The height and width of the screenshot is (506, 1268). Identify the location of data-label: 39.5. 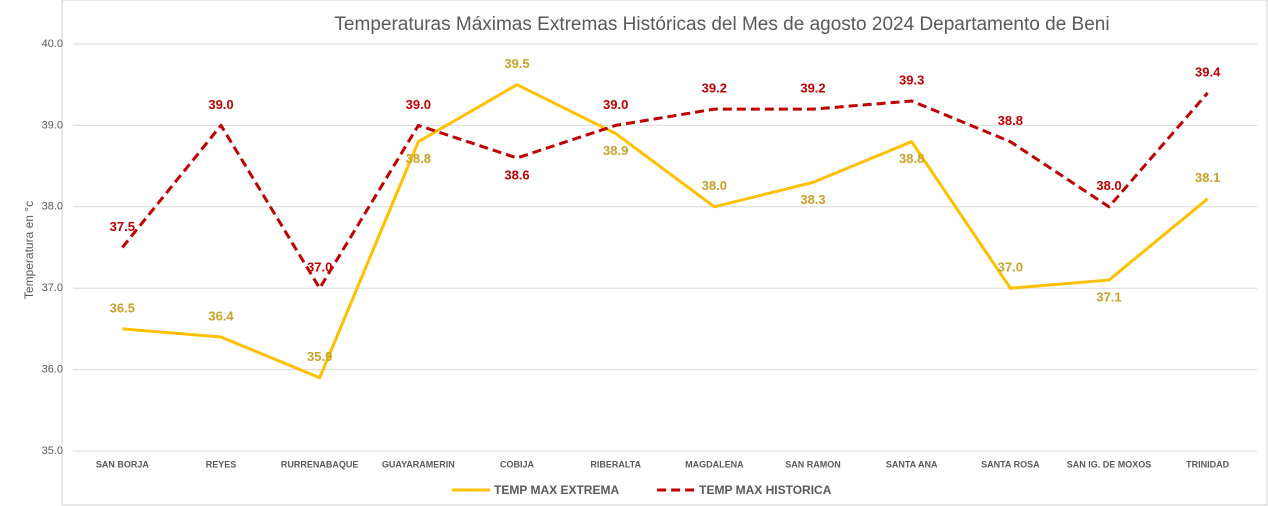
(516, 63).